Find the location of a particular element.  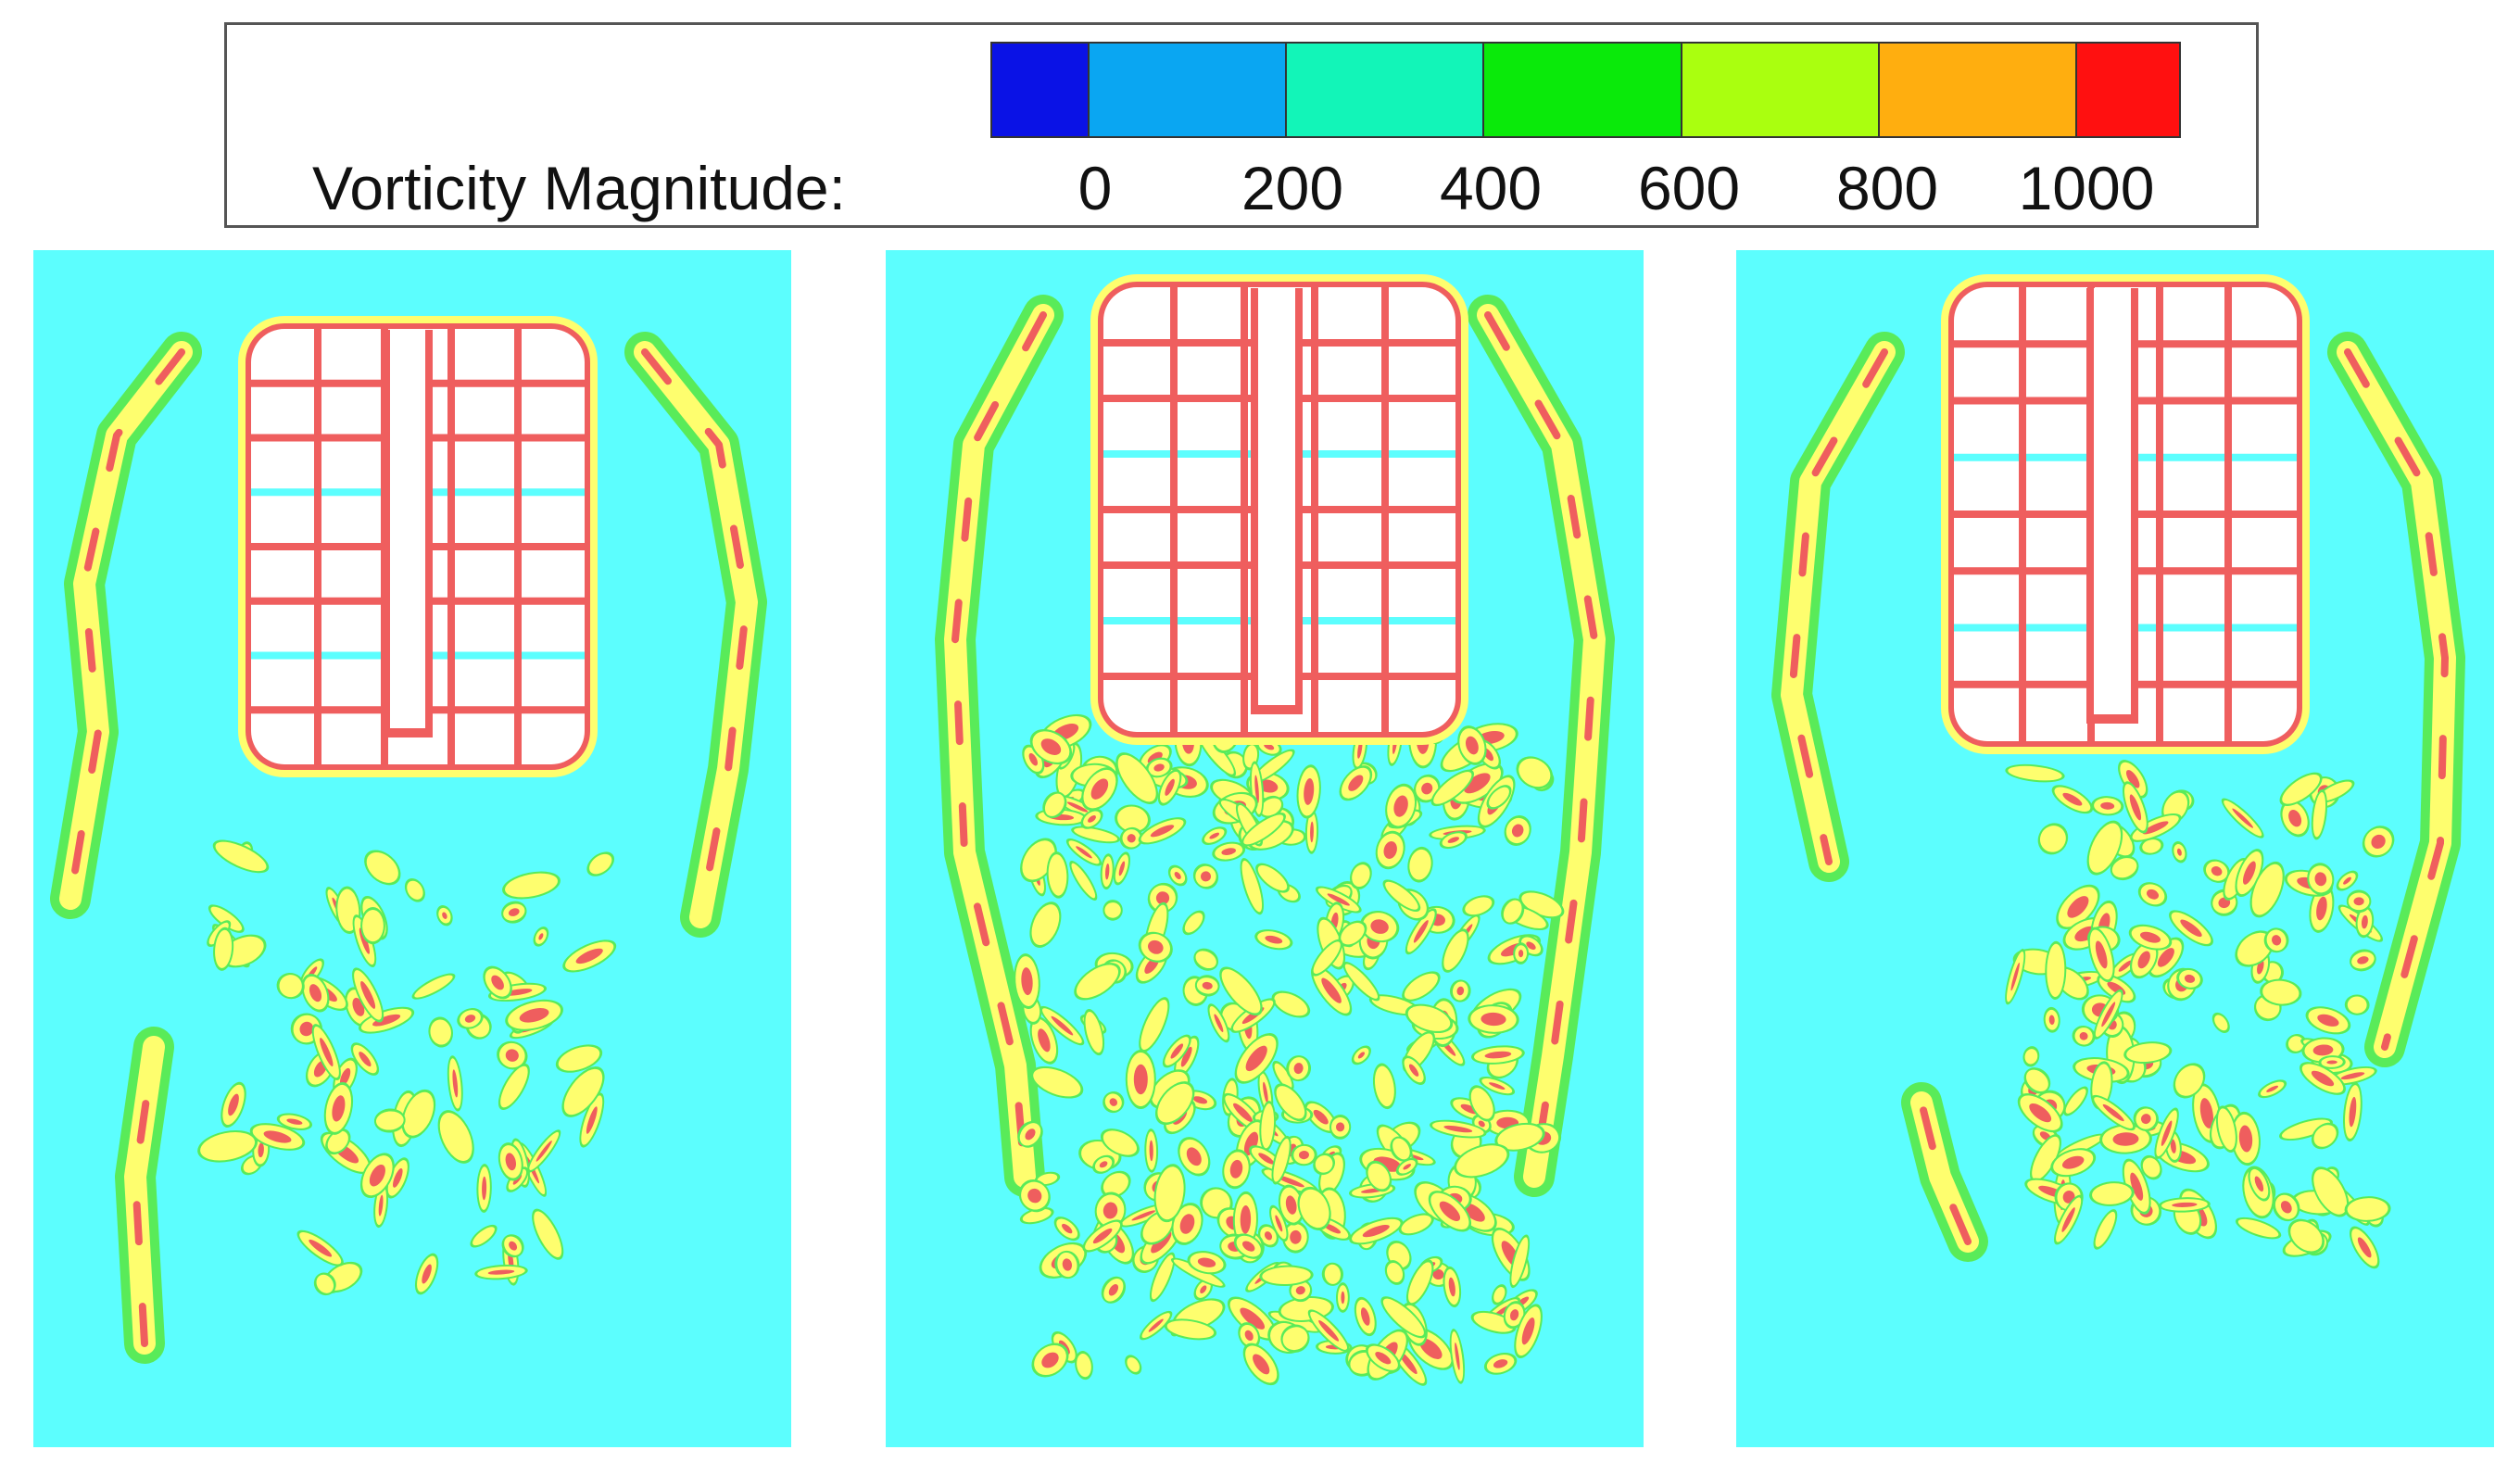

colorbar-tick: 600 is located at coordinates (1689, 188).